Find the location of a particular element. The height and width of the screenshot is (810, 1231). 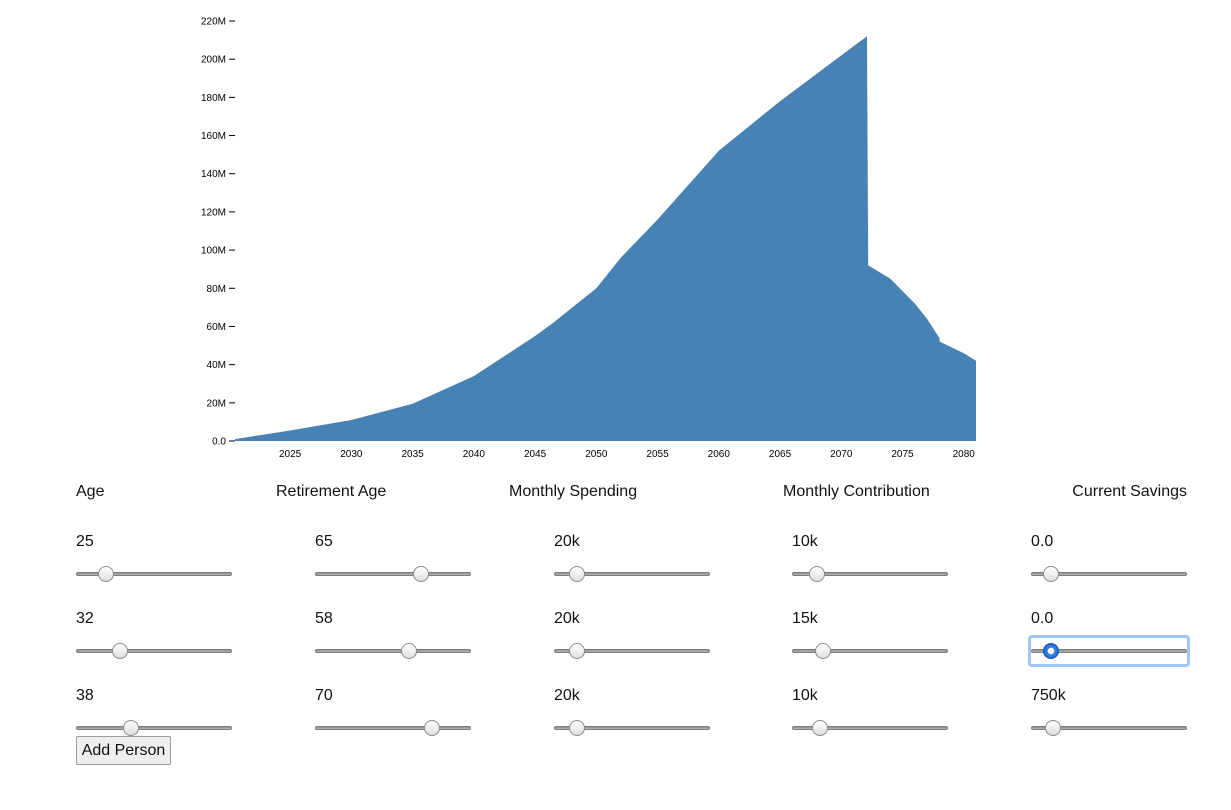

x-tick-label: 2050 is located at coordinates (596, 454).